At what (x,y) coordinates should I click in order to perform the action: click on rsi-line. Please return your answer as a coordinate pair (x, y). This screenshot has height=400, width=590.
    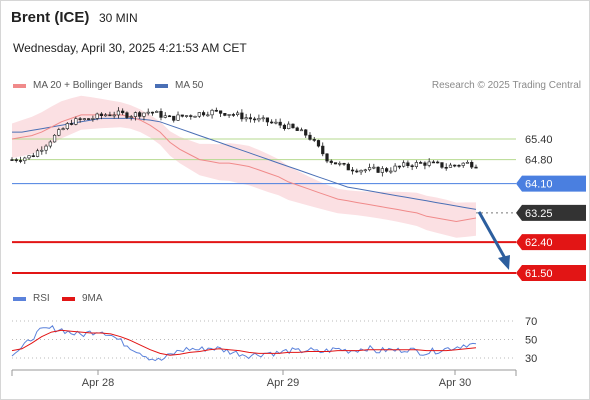
    Looking at the image, I should click on (244, 343).